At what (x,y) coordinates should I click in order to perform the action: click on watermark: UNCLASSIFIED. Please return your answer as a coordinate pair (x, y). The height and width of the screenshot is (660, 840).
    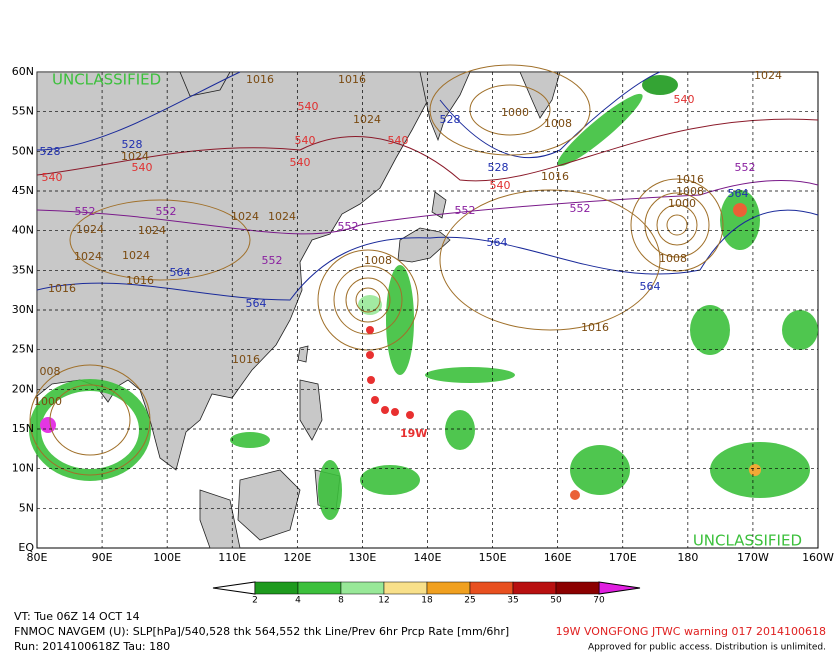
    Looking at the image, I should click on (106, 80).